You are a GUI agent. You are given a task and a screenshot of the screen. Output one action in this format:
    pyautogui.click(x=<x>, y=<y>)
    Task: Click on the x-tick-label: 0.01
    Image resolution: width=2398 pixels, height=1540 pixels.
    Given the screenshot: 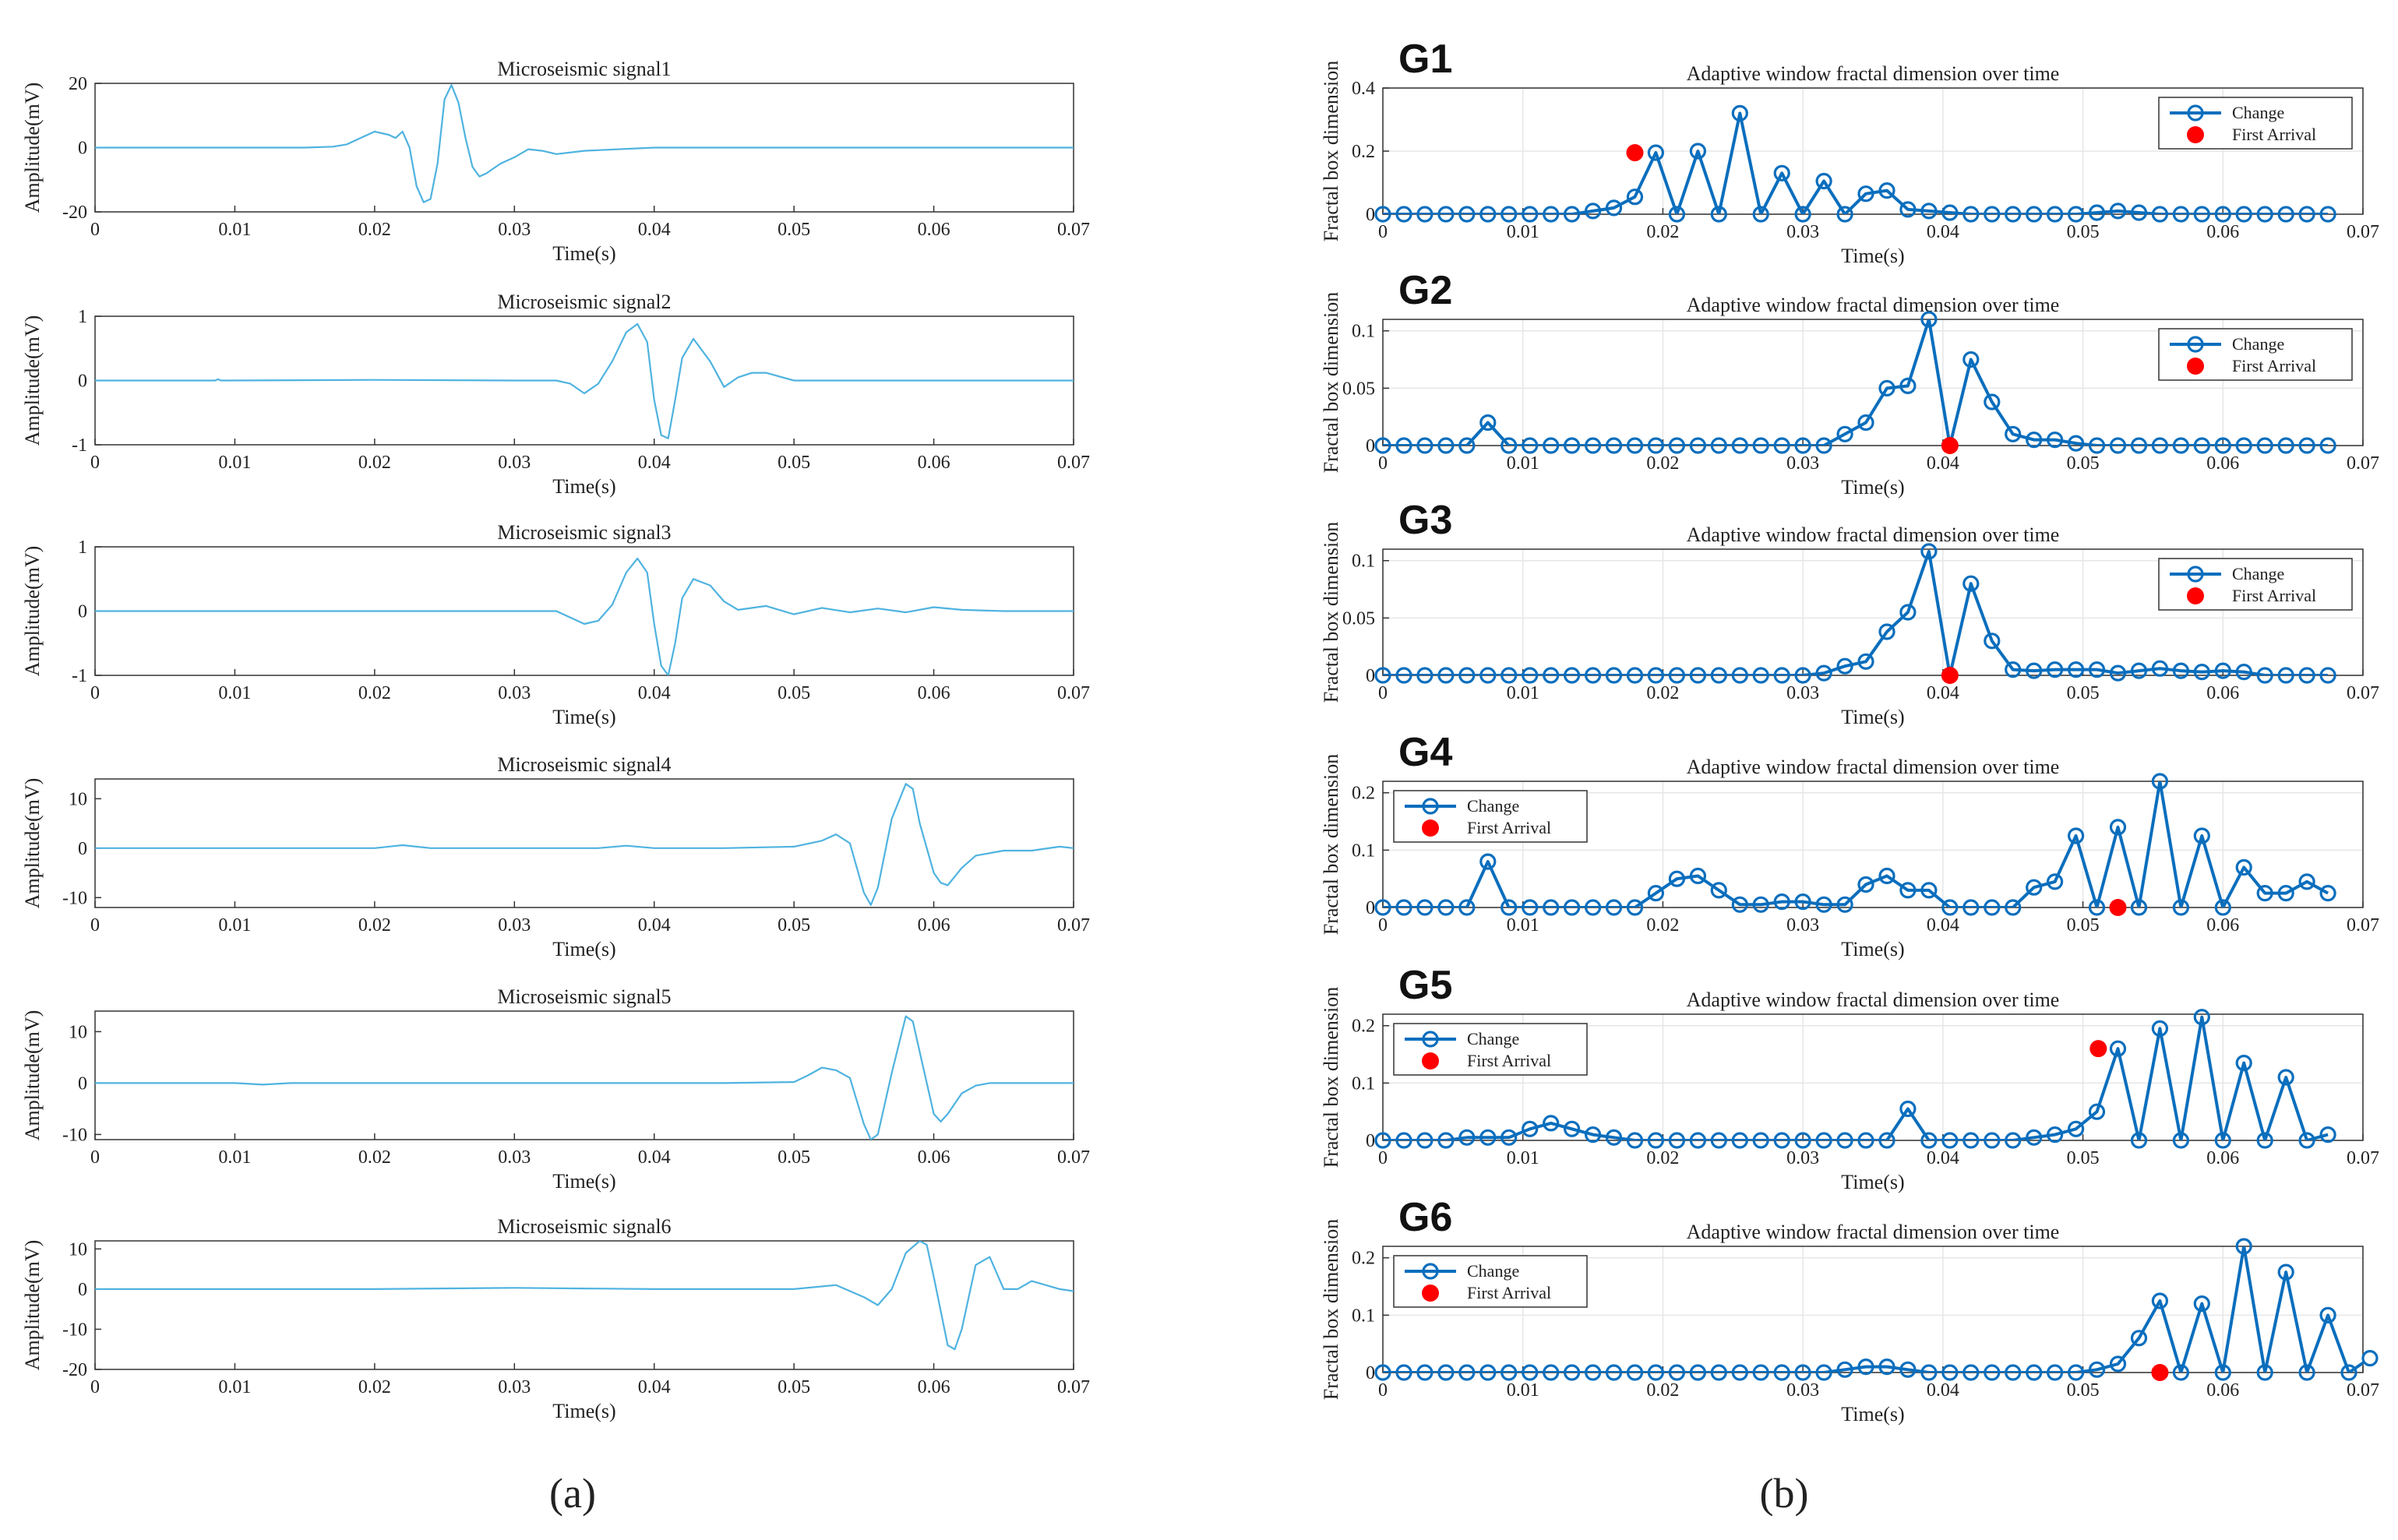 What is the action you would take?
    pyautogui.click(x=1523, y=1158)
    